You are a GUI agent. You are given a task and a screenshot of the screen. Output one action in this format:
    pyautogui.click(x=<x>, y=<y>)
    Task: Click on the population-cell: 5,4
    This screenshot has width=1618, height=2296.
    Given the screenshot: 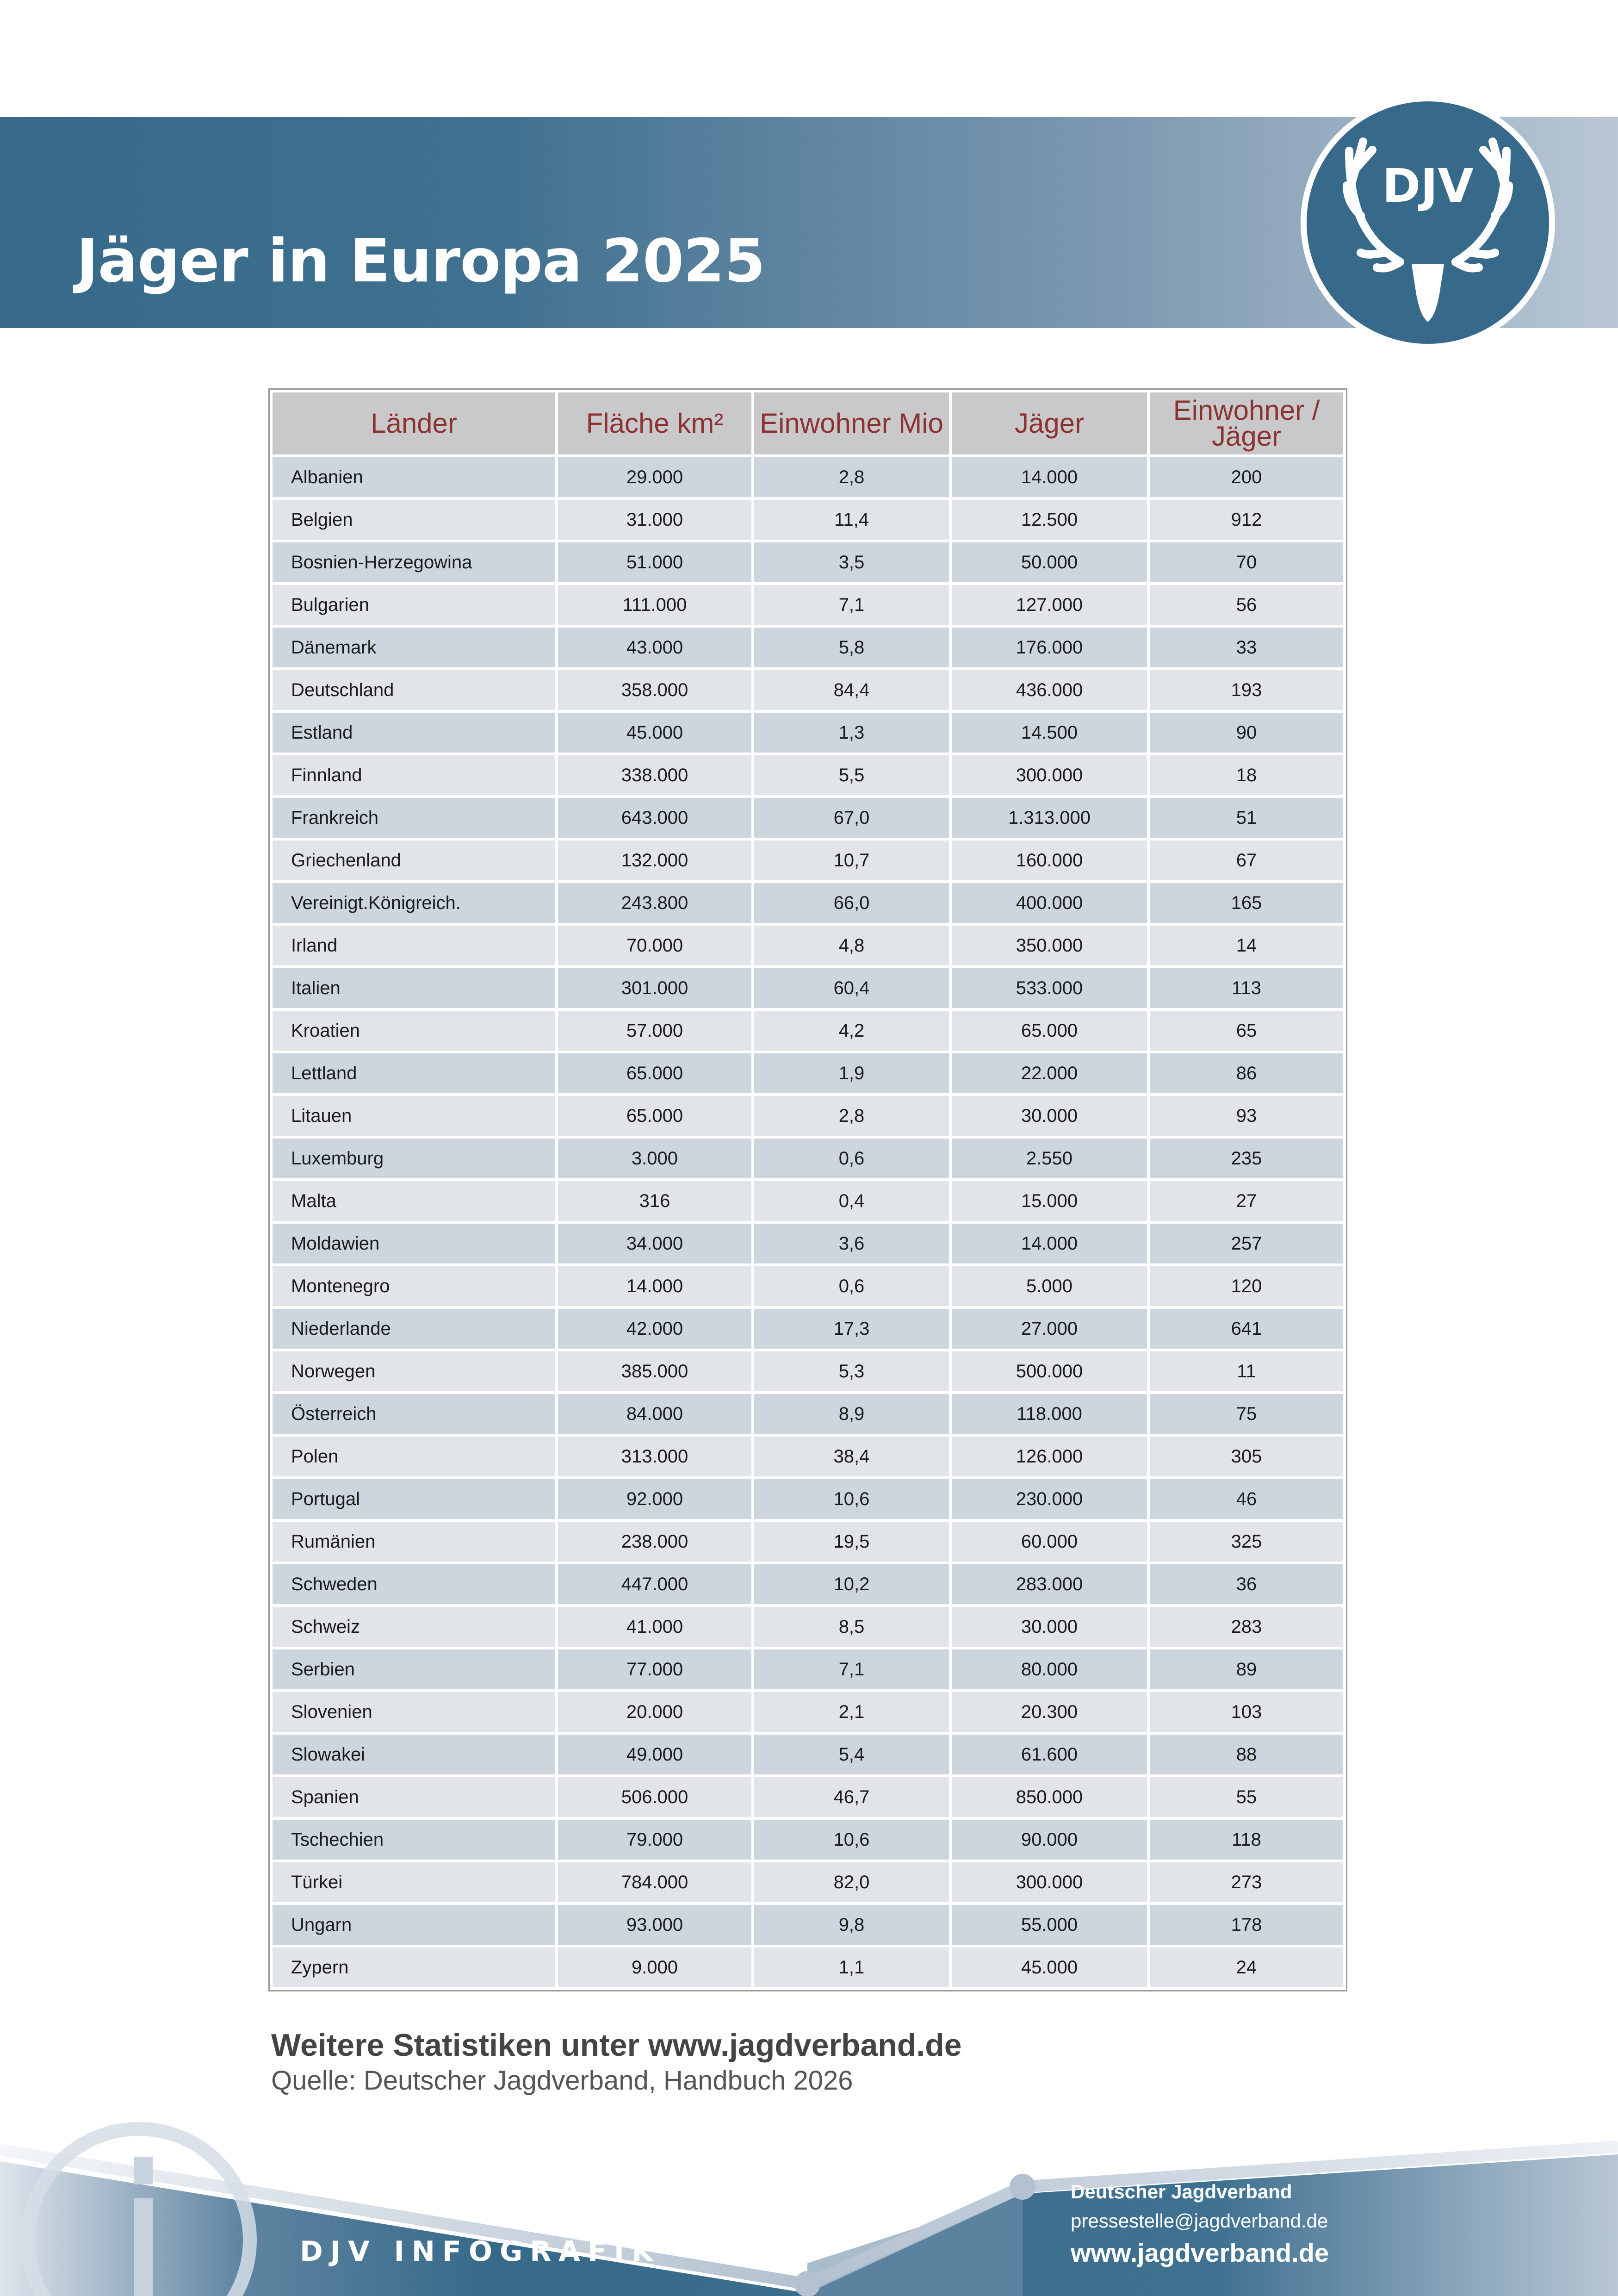 What is the action you would take?
    pyautogui.click(x=852, y=1754)
    